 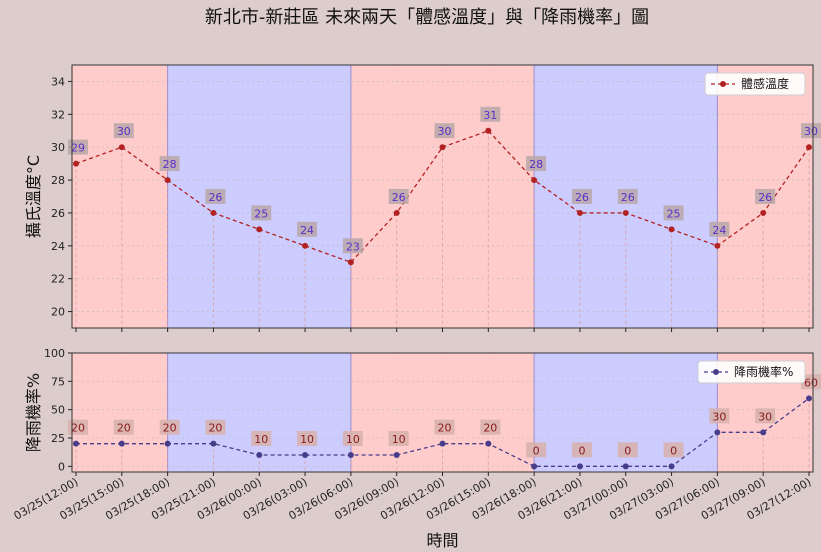 I want to click on y-tick-label: 28, so click(x=58, y=180).